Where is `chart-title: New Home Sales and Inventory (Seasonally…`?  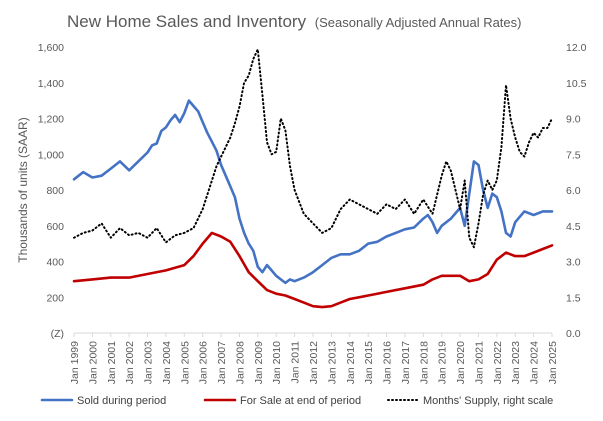 chart-title: New Home Sales and Inventory (Seasonally… is located at coordinates (294, 21).